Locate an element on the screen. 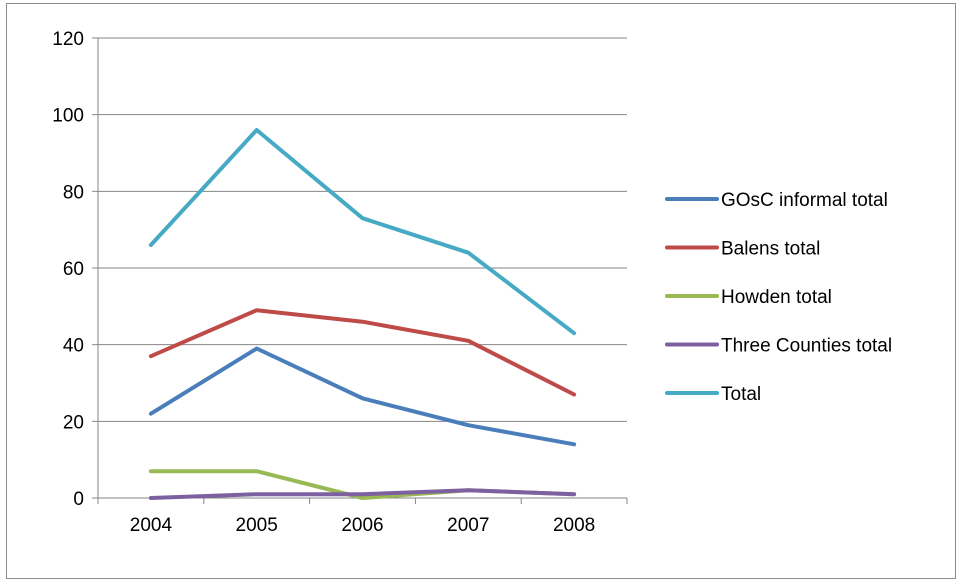 This screenshot has width=962, height=584. y-tick-label: 0 is located at coordinates (78, 499).